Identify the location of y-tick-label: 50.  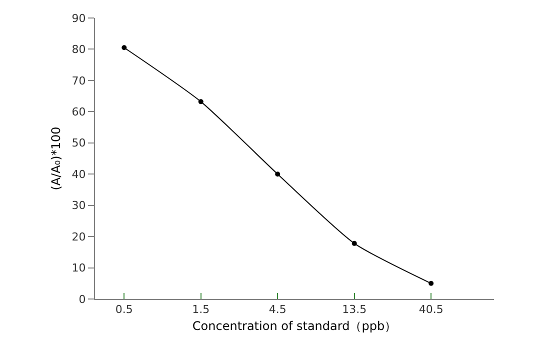
(79, 143).